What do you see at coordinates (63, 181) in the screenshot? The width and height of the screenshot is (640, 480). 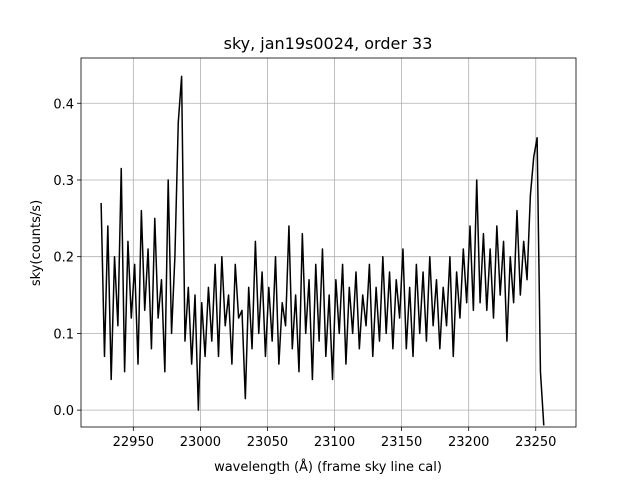 I see `y-tick-label: 0.3` at bounding box center [63, 181].